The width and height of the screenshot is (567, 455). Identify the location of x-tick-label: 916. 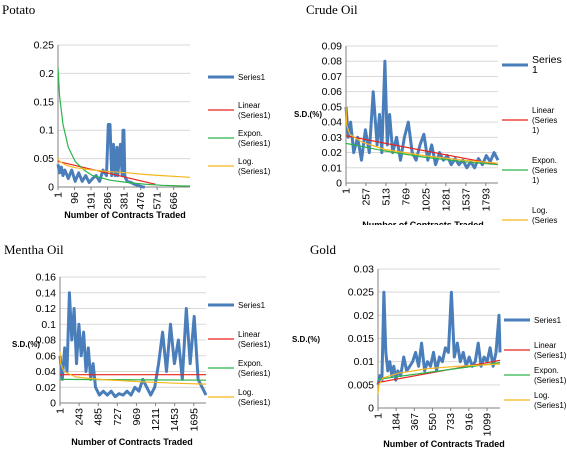
(469, 422).